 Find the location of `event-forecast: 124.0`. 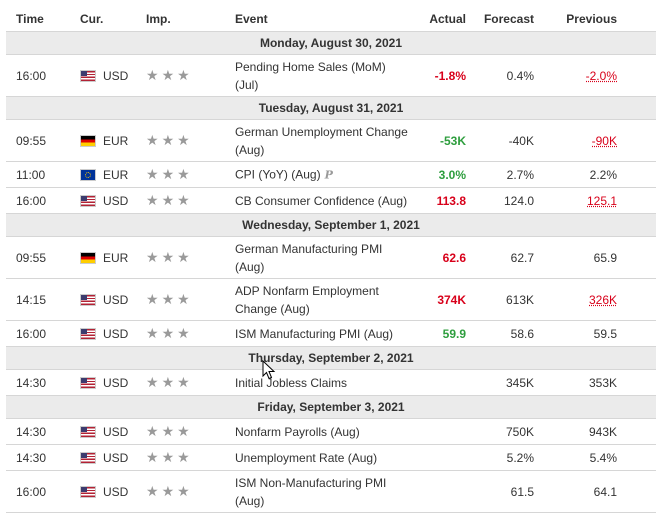

event-forecast: 124.0 is located at coordinates (518, 200).